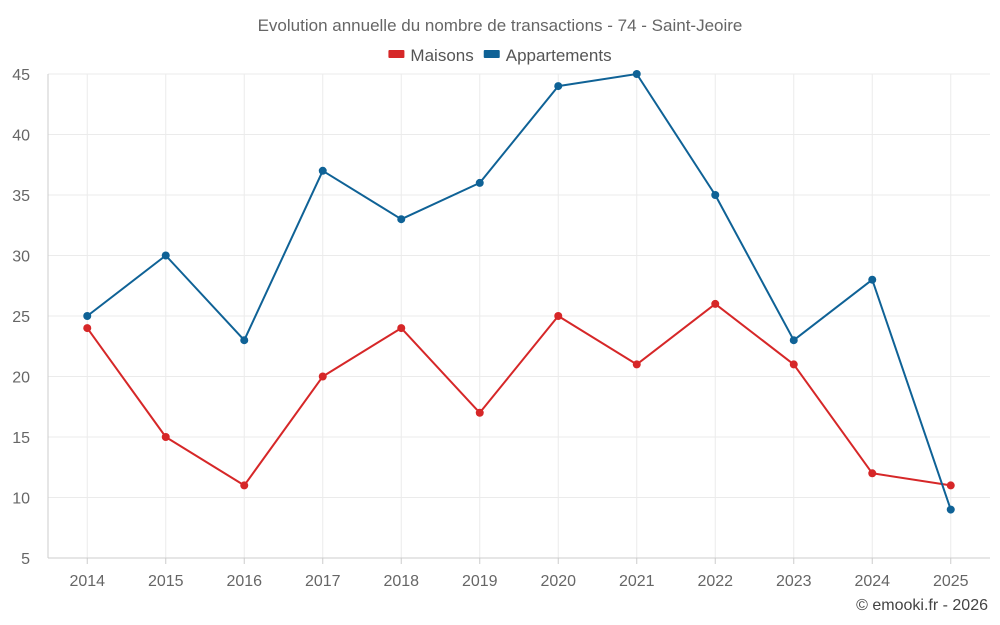 The width and height of the screenshot is (1000, 625). Describe the element at coordinates (637, 581) in the screenshot. I see `x-tick-label: 2021` at that location.